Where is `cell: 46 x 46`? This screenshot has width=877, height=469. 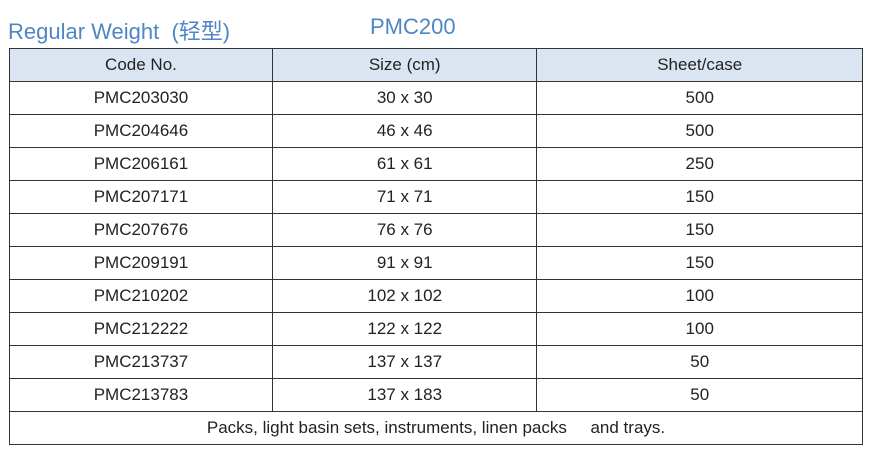 cell: 46 x 46 is located at coordinates (404, 131).